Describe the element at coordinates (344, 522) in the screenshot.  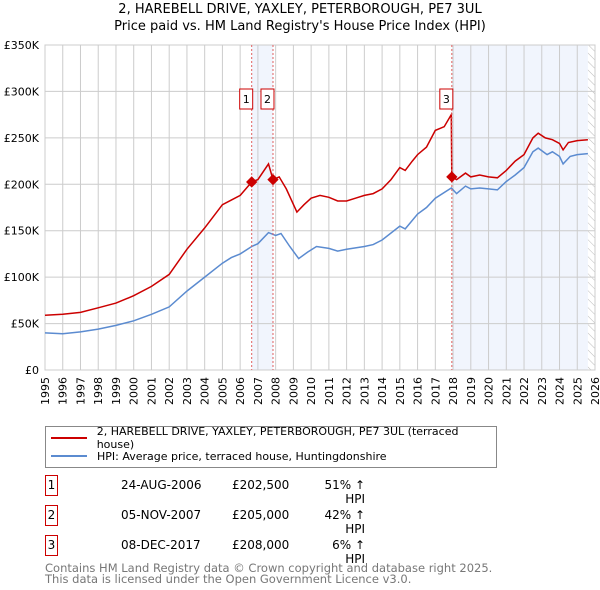
I see `hpi-delta: 42% ↑ HPI` at that location.